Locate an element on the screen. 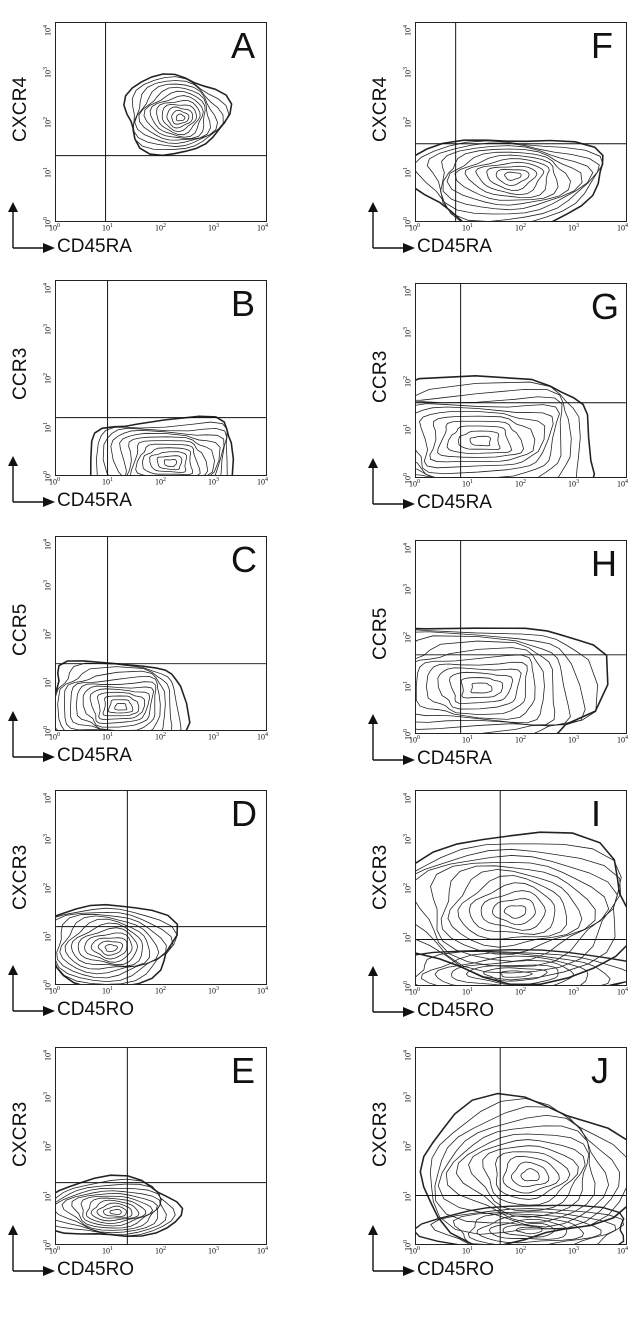 Image resolution: width=640 pixels, height=1325 pixels. y-axis-label: CCR5 is located at coordinates (380, 633).